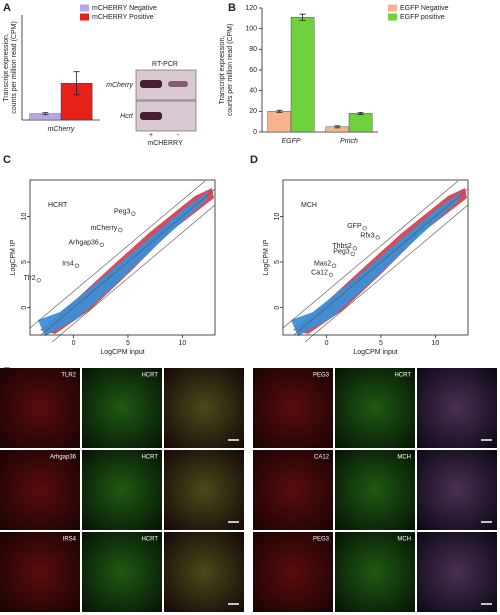  Describe the element at coordinates (354, 226) in the screenshot. I see `point-label: GFP` at that location.